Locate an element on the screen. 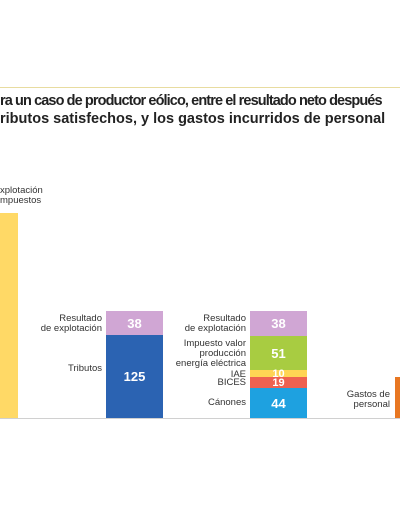 The width and height of the screenshot is (400, 516). group-1-label: xplotación mpuestos is located at coordinates (21, 196).